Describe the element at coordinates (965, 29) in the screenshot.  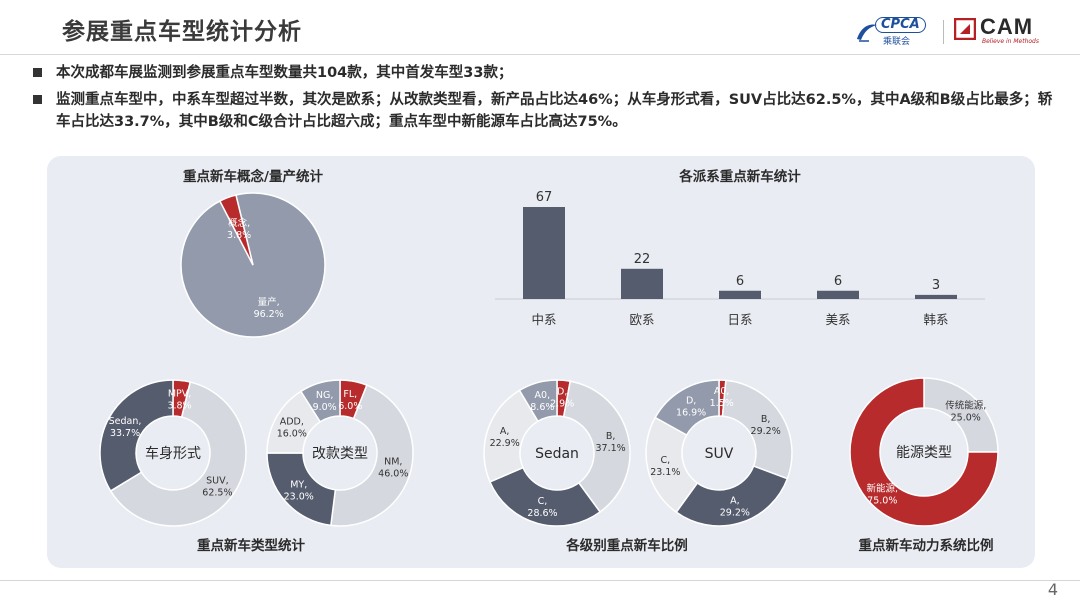
I see `cam-mark-icon` at that location.